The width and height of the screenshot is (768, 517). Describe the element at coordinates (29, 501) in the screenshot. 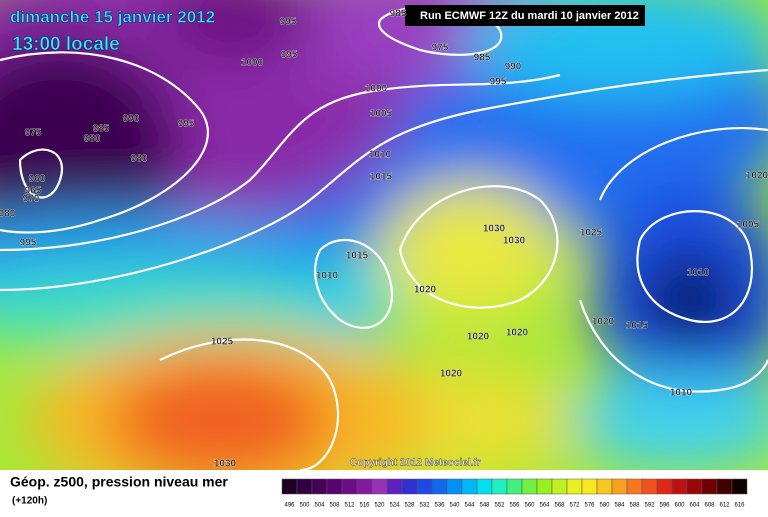

I see `legend-lead: (+120h)` at that location.